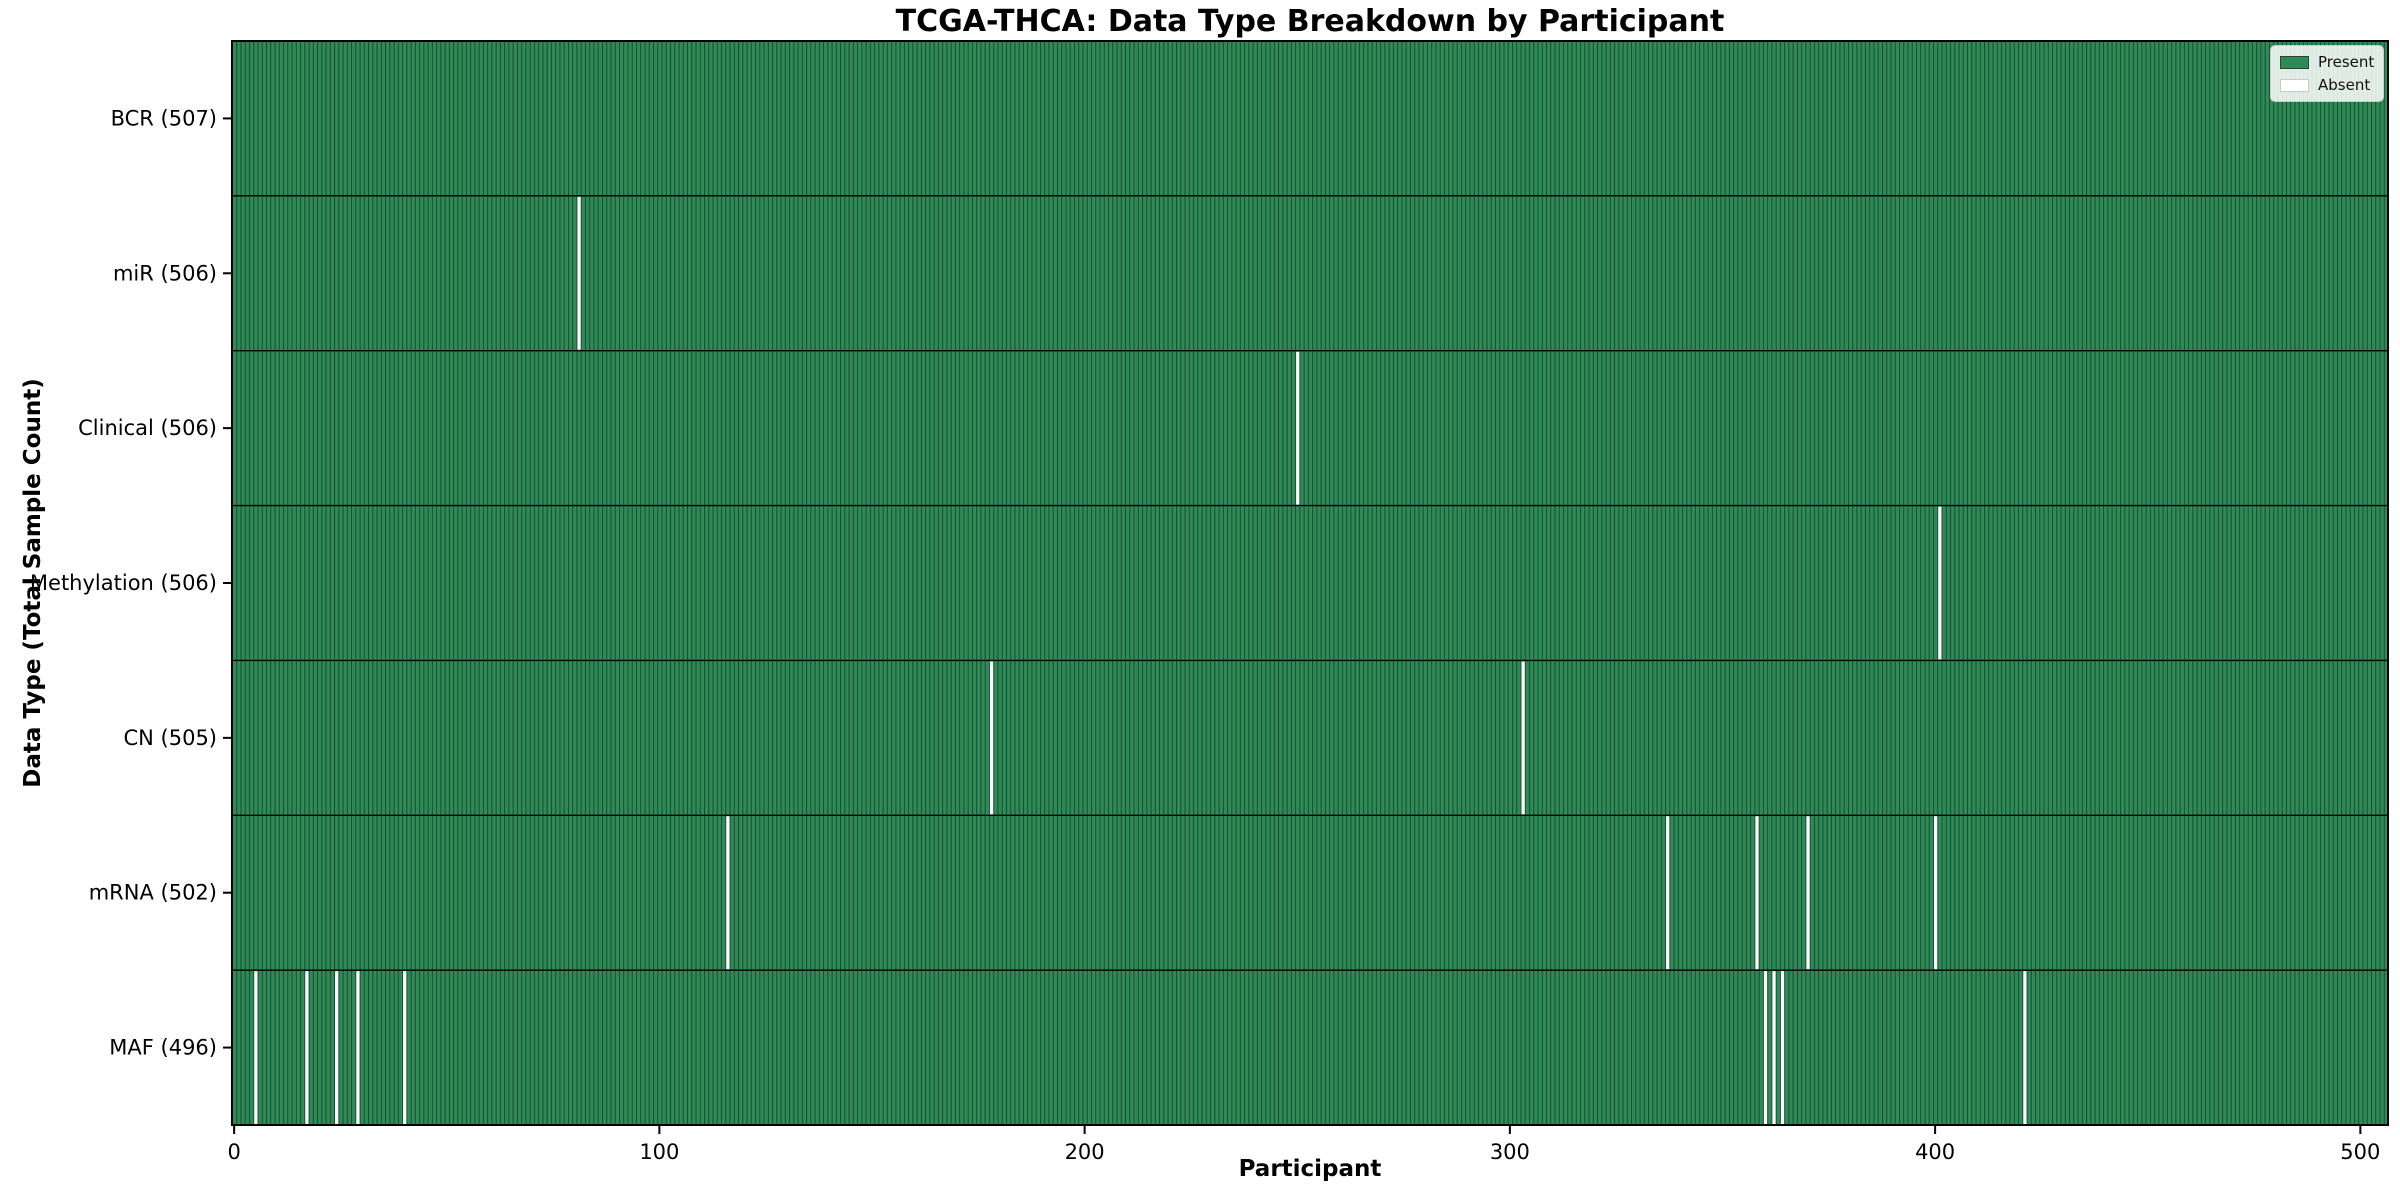 Image resolution: width=2400 pixels, height=1200 pixels. Describe the element at coordinates (1085, 1152) in the screenshot. I see `x-tick-label-200: 200` at that location.